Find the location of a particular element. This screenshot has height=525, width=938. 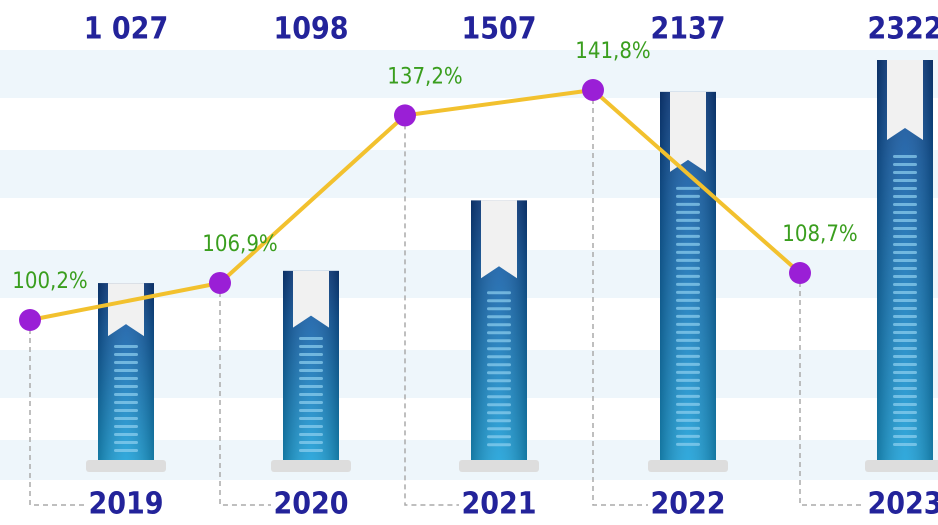

x-tick-label: 2020 is located at coordinates (310, 504).